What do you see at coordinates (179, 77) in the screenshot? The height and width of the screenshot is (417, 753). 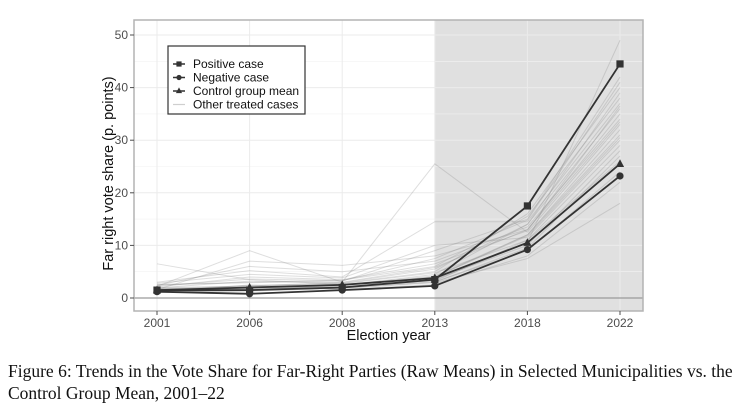 I see `legend-key-circle-icon` at bounding box center [179, 77].